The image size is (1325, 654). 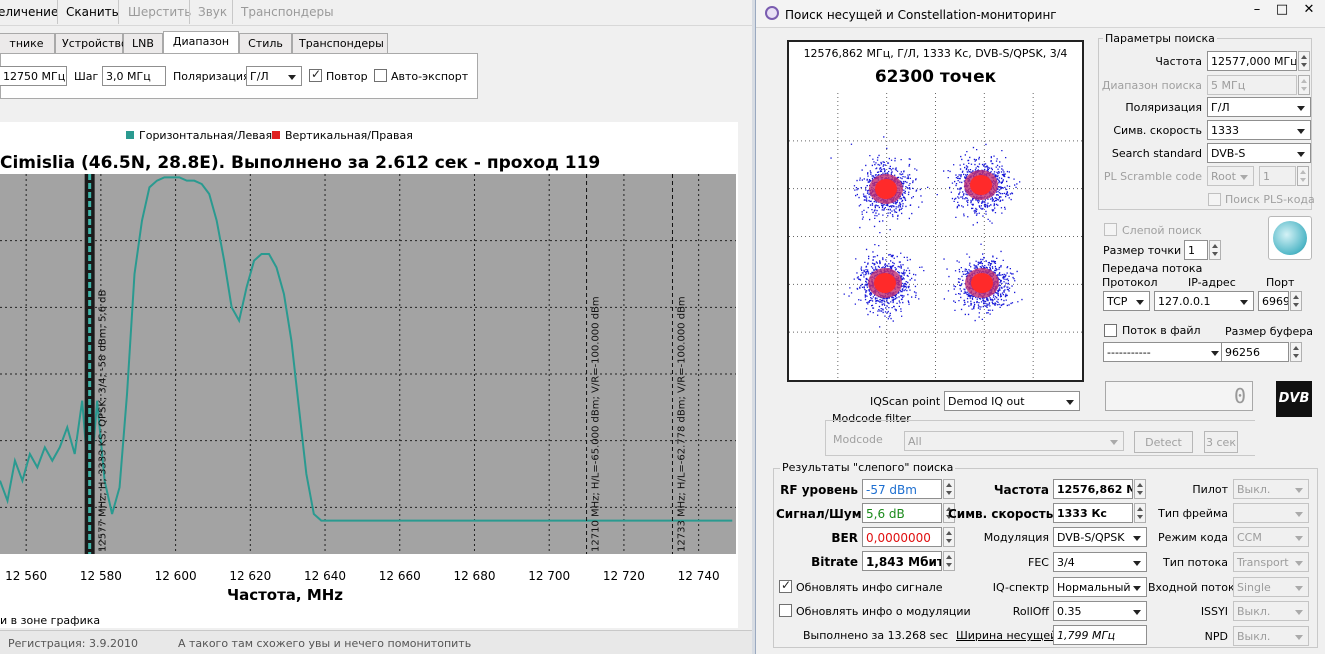 What do you see at coordinates (1296, 301) in the screenshot?
I see `port-spinner` at bounding box center [1296, 301].